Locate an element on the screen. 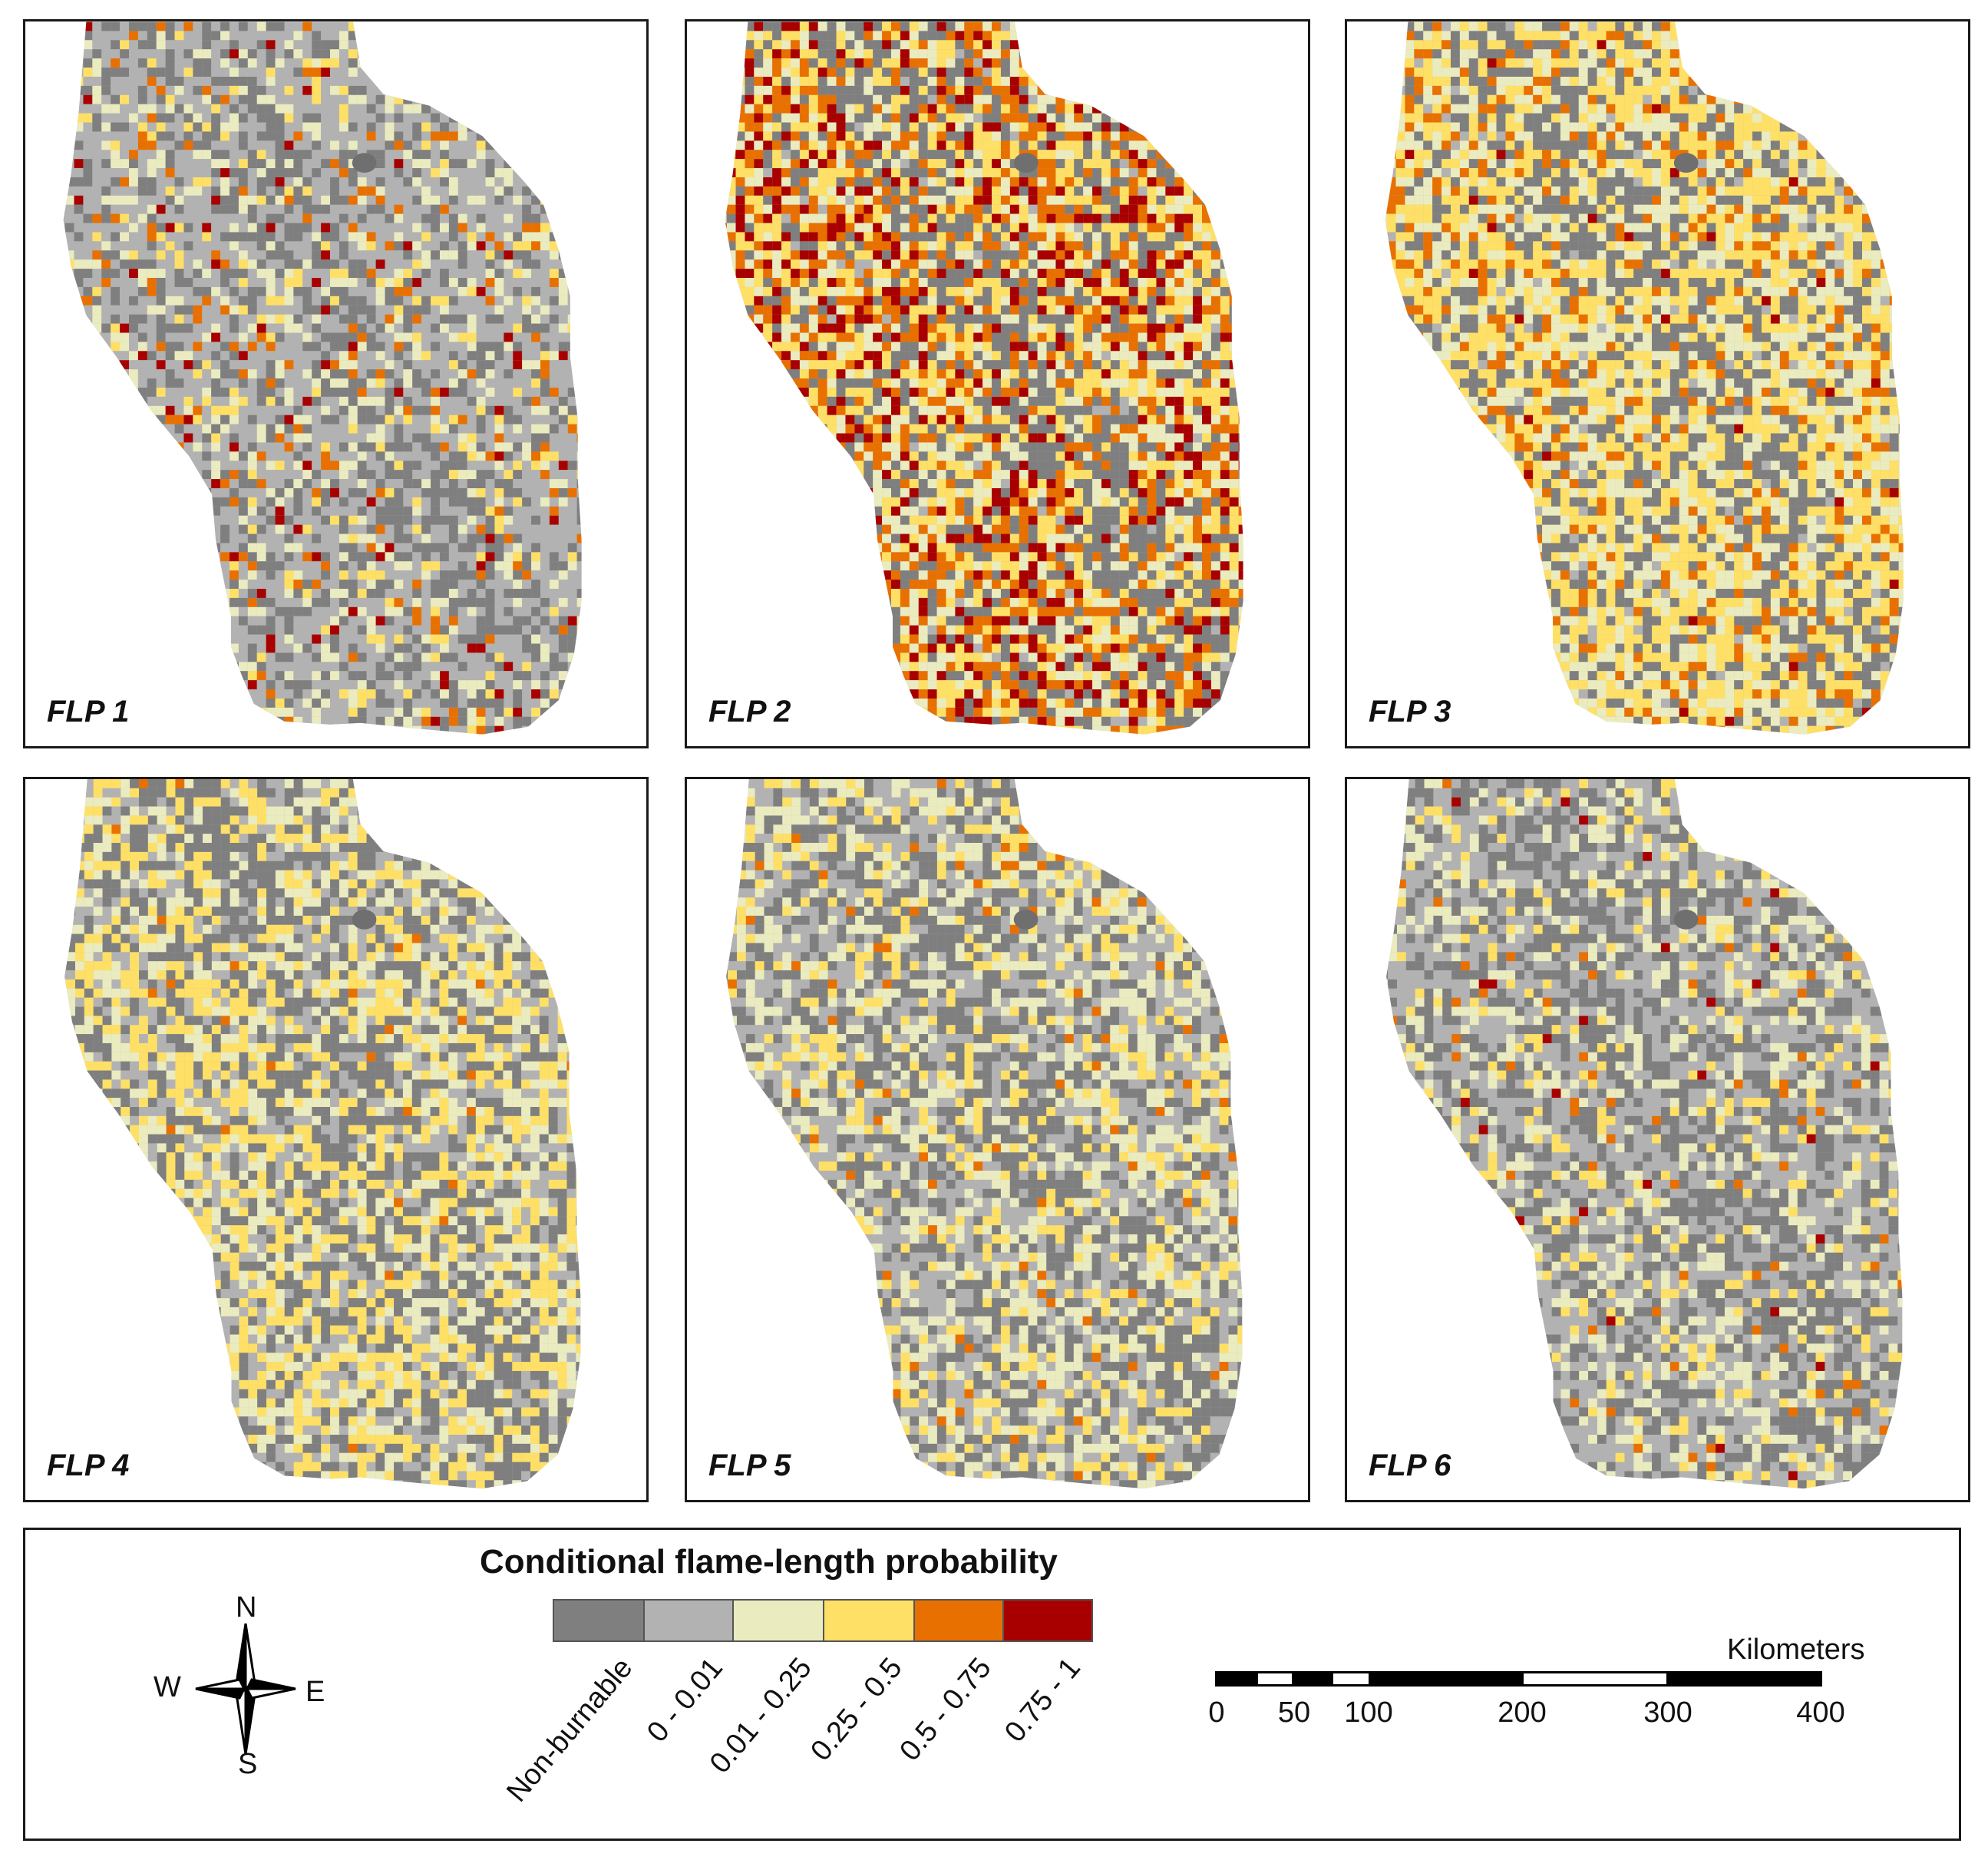 This screenshot has height=1860, width=1988. scale-tick-label: 50 is located at coordinates (1294, 1713).